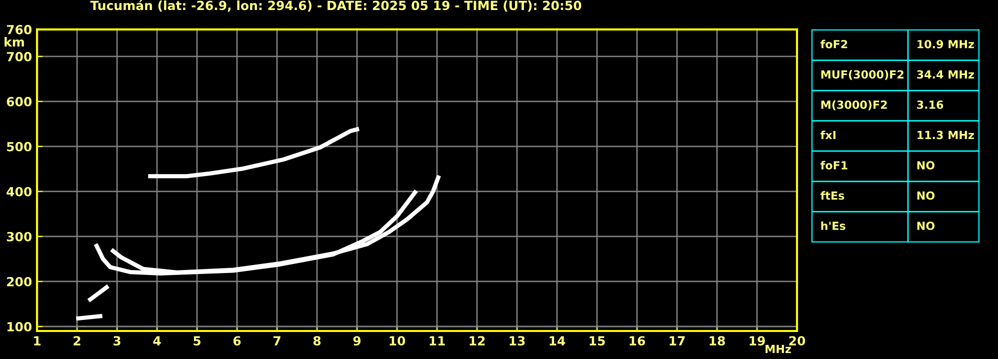  I want to click on text: ftEs, so click(832, 195).